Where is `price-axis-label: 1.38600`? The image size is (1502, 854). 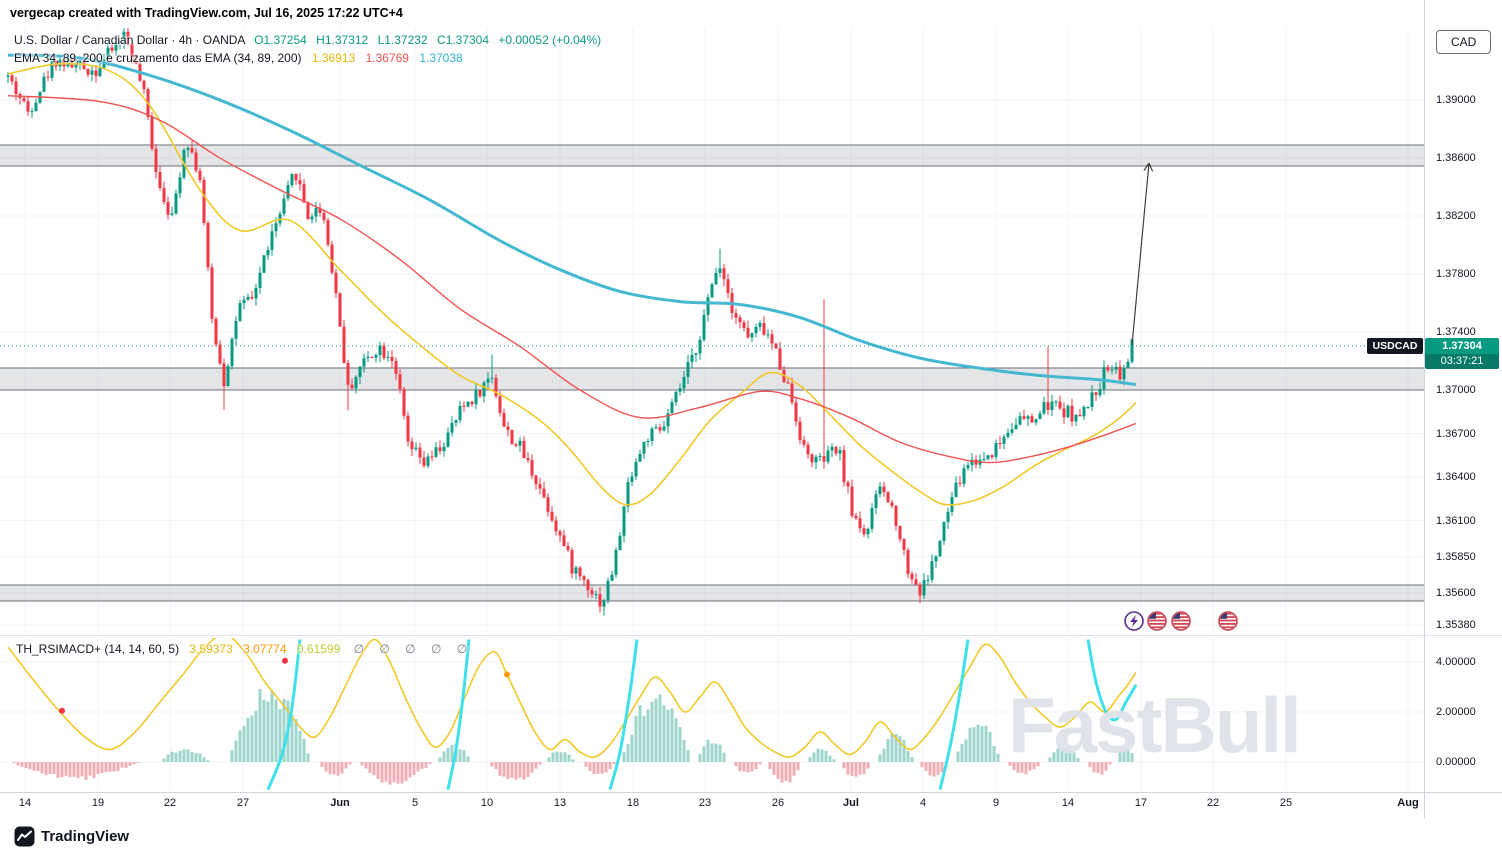
price-axis-label: 1.38600 is located at coordinates (1456, 158).